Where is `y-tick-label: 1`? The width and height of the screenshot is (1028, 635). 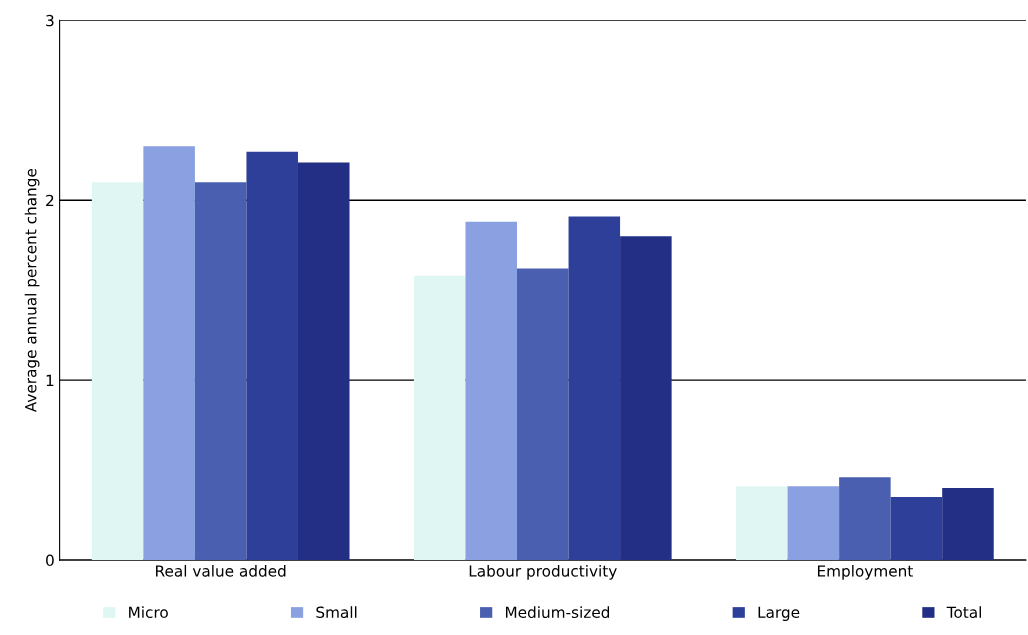 y-tick-label: 1 is located at coordinates (50, 380).